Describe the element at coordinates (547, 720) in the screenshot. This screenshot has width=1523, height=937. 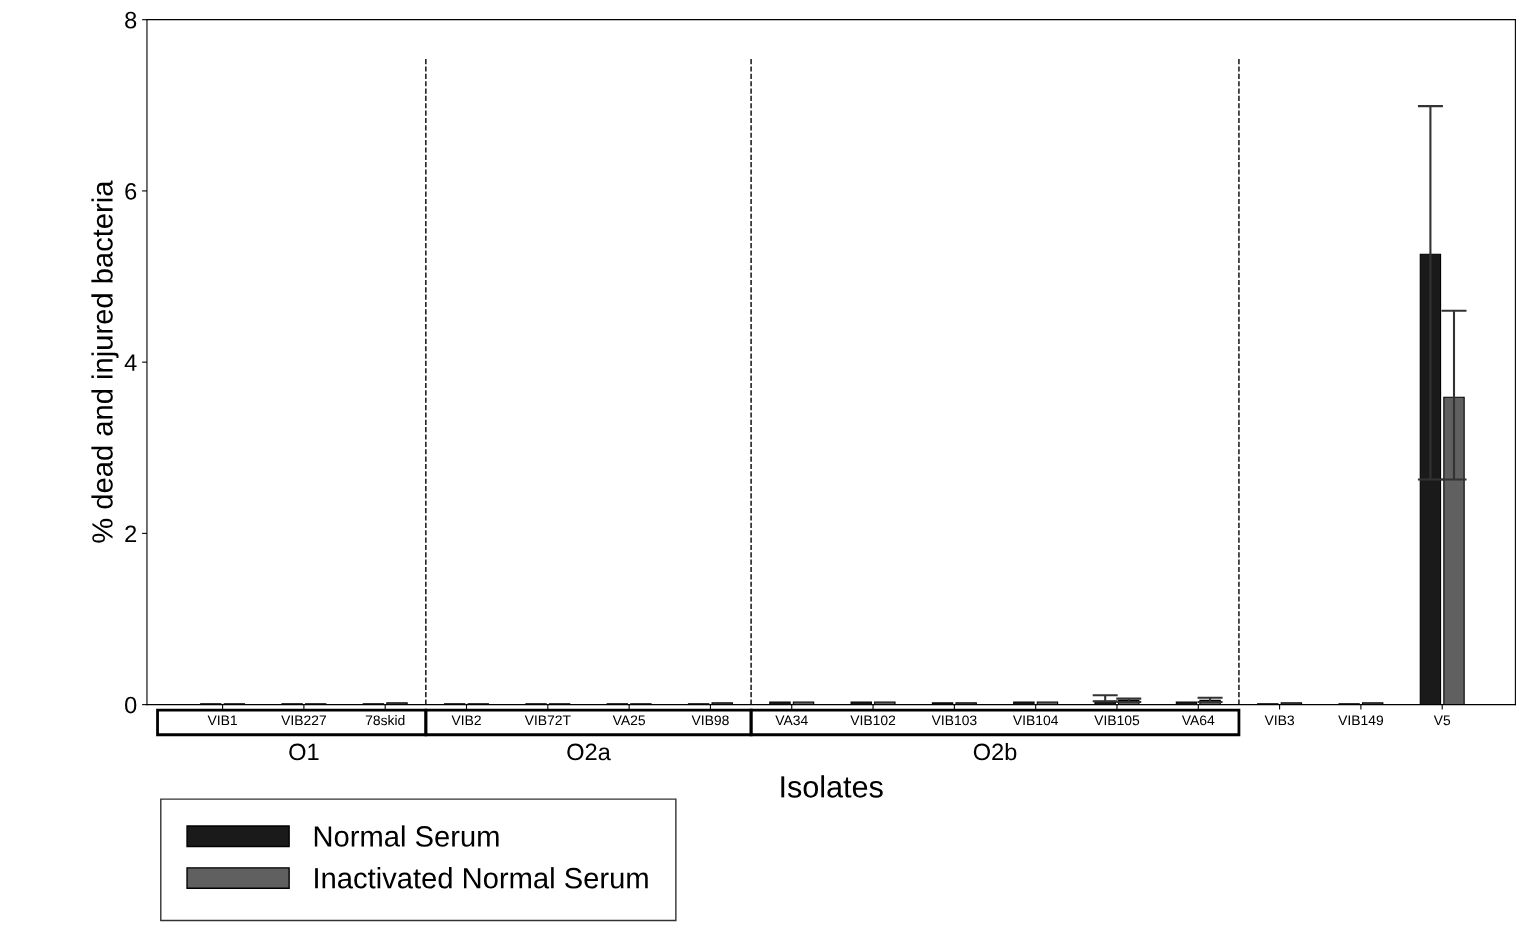
I see `x-tick-label: VIB72T` at that location.